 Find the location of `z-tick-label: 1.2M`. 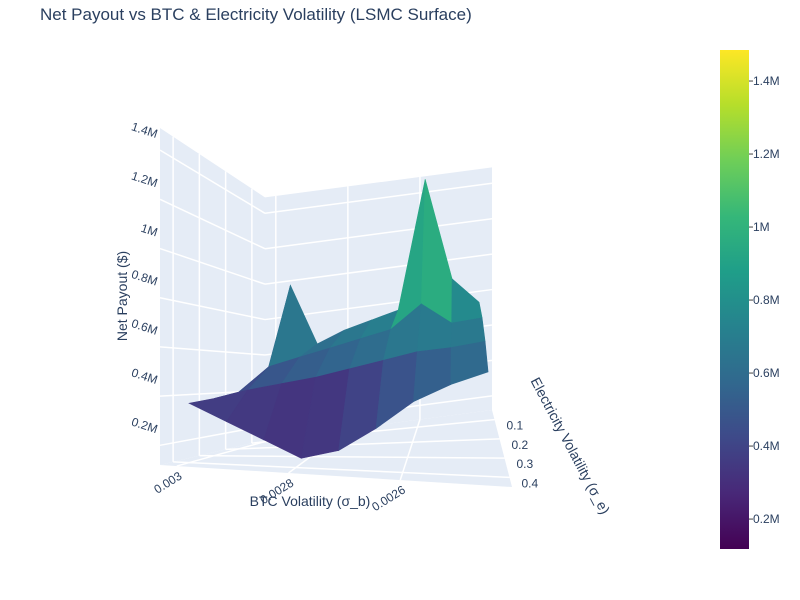

z-tick-label: 1.2M is located at coordinates (145, 180).